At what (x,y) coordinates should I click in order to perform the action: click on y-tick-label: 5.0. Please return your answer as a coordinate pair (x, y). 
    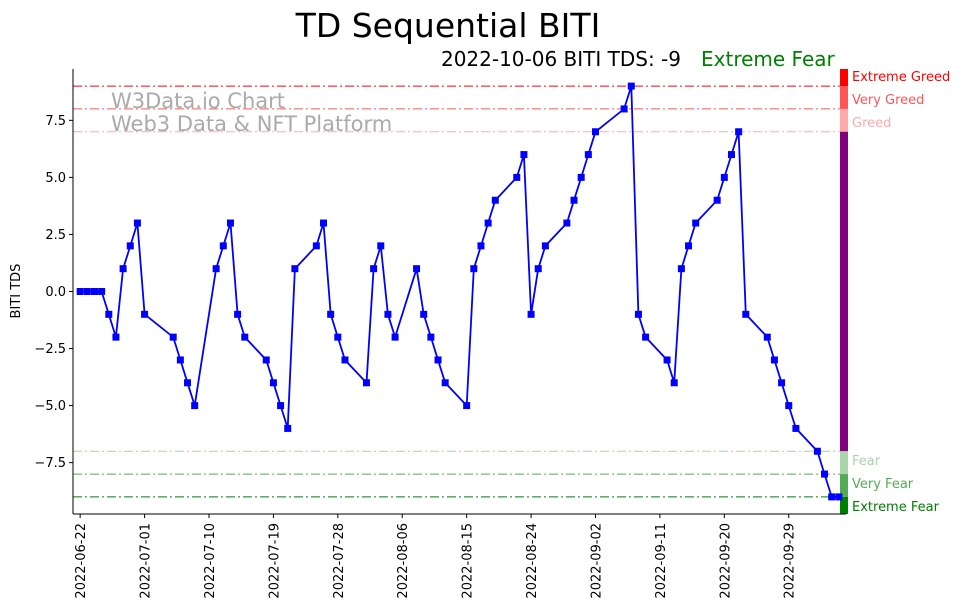
    Looking at the image, I should click on (55, 178).